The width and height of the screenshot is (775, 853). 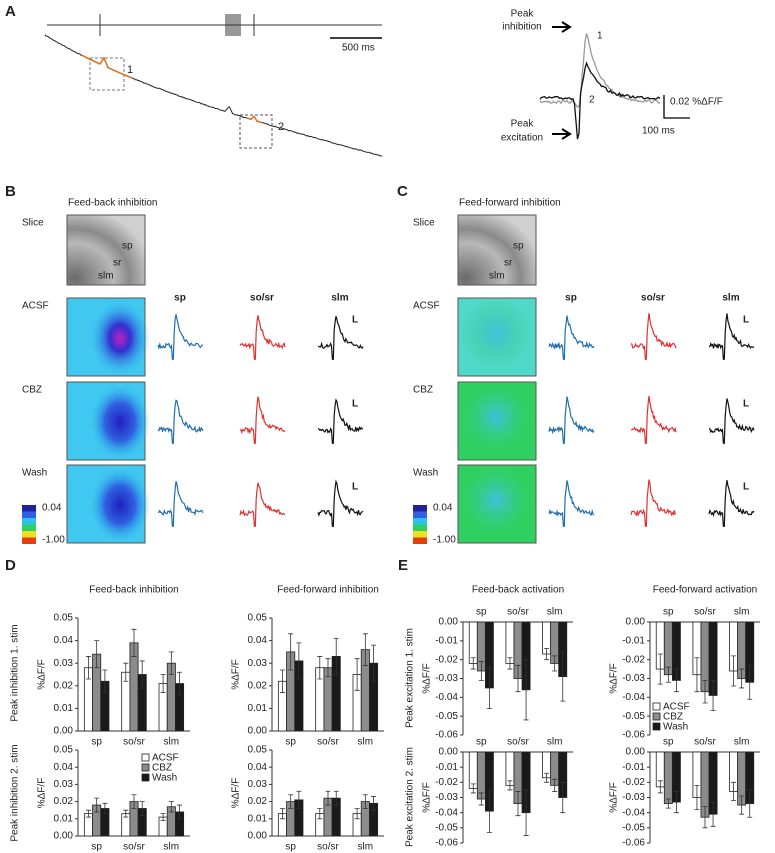 I want to click on y-tick-label: 0.00, so click(x=258, y=731).